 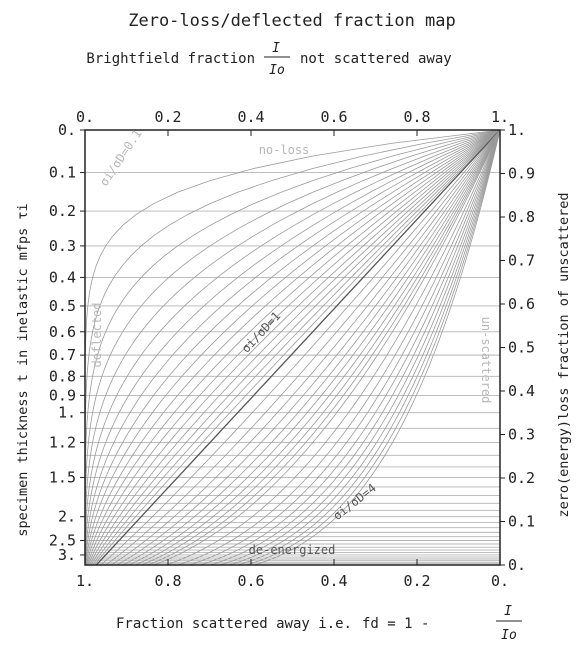 What do you see at coordinates (170, 59) in the screenshot?
I see `top-axis-label-prefix: Brightfield fraction` at bounding box center [170, 59].